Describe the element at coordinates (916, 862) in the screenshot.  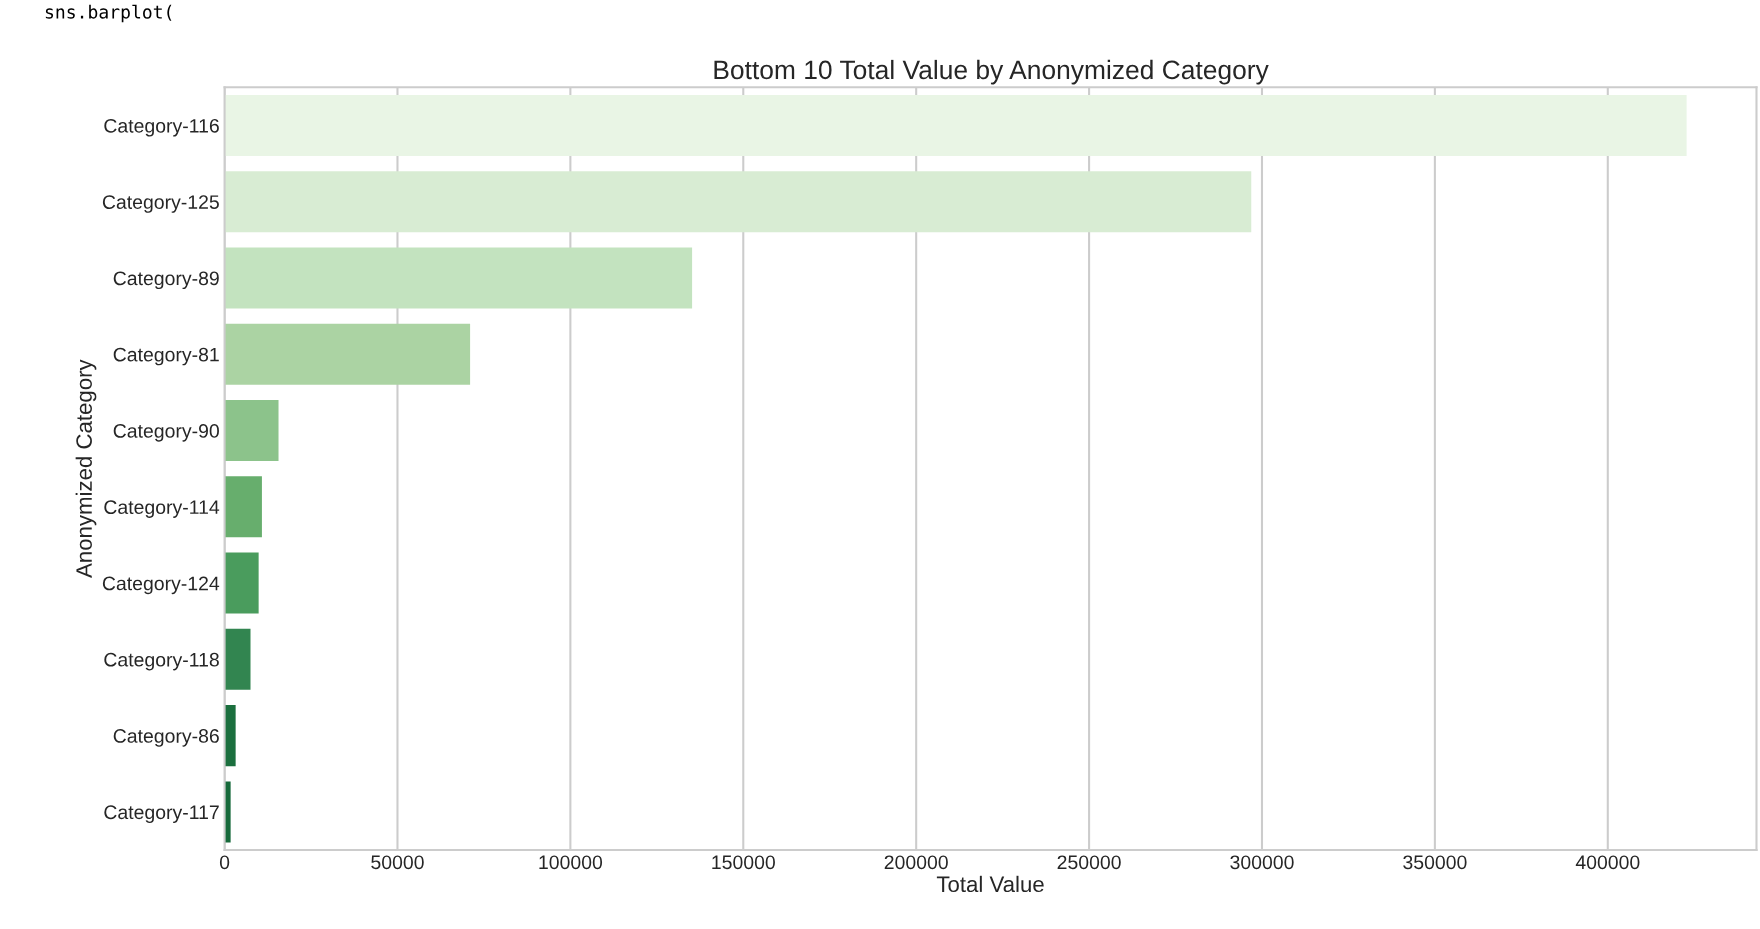
I see `x-tick-label: 200000` at that location.